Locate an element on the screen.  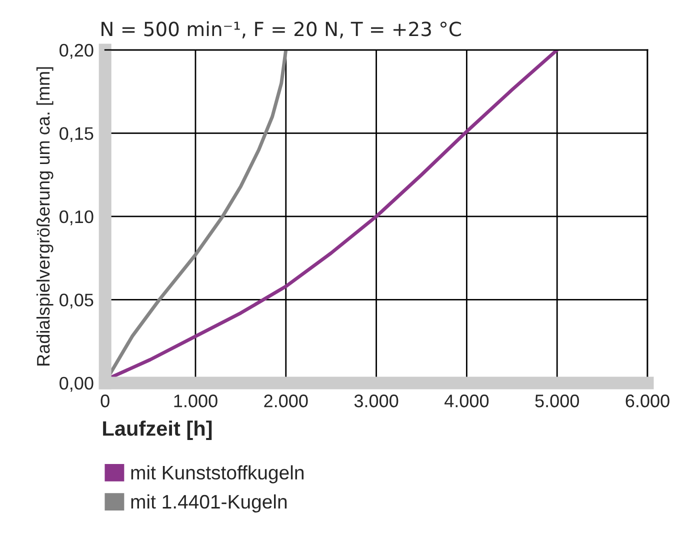
y-tick-label: 0,10 is located at coordinates (77, 218).